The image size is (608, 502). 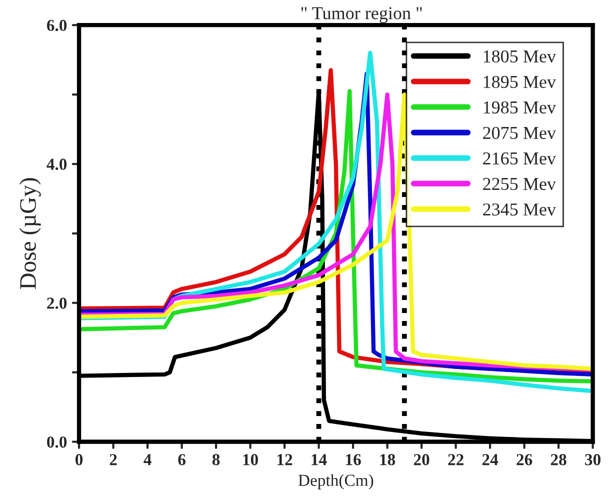 What do you see at coordinates (520, 82) in the screenshot?
I see `legend-label: 1895 Mev` at bounding box center [520, 82].